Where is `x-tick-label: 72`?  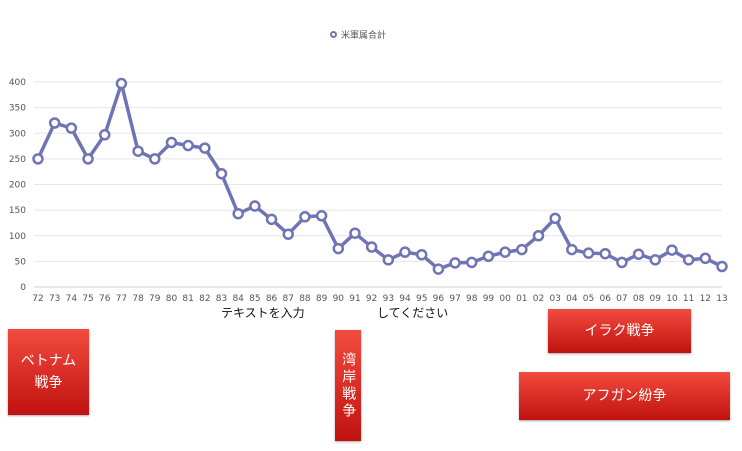
x-tick-label: 72 is located at coordinates (37, 299).